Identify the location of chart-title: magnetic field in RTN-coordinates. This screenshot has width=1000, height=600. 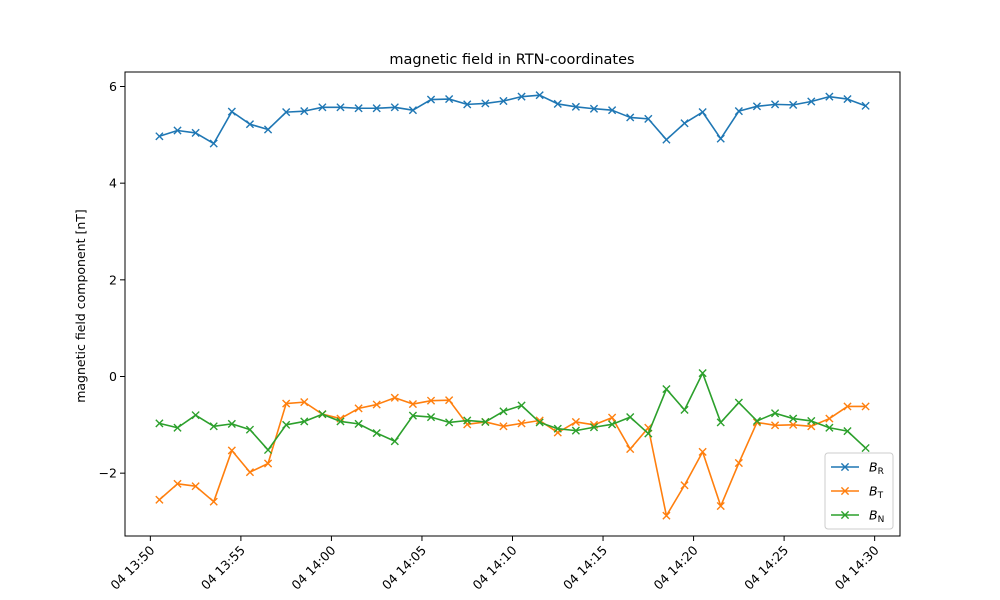
(511, 60).